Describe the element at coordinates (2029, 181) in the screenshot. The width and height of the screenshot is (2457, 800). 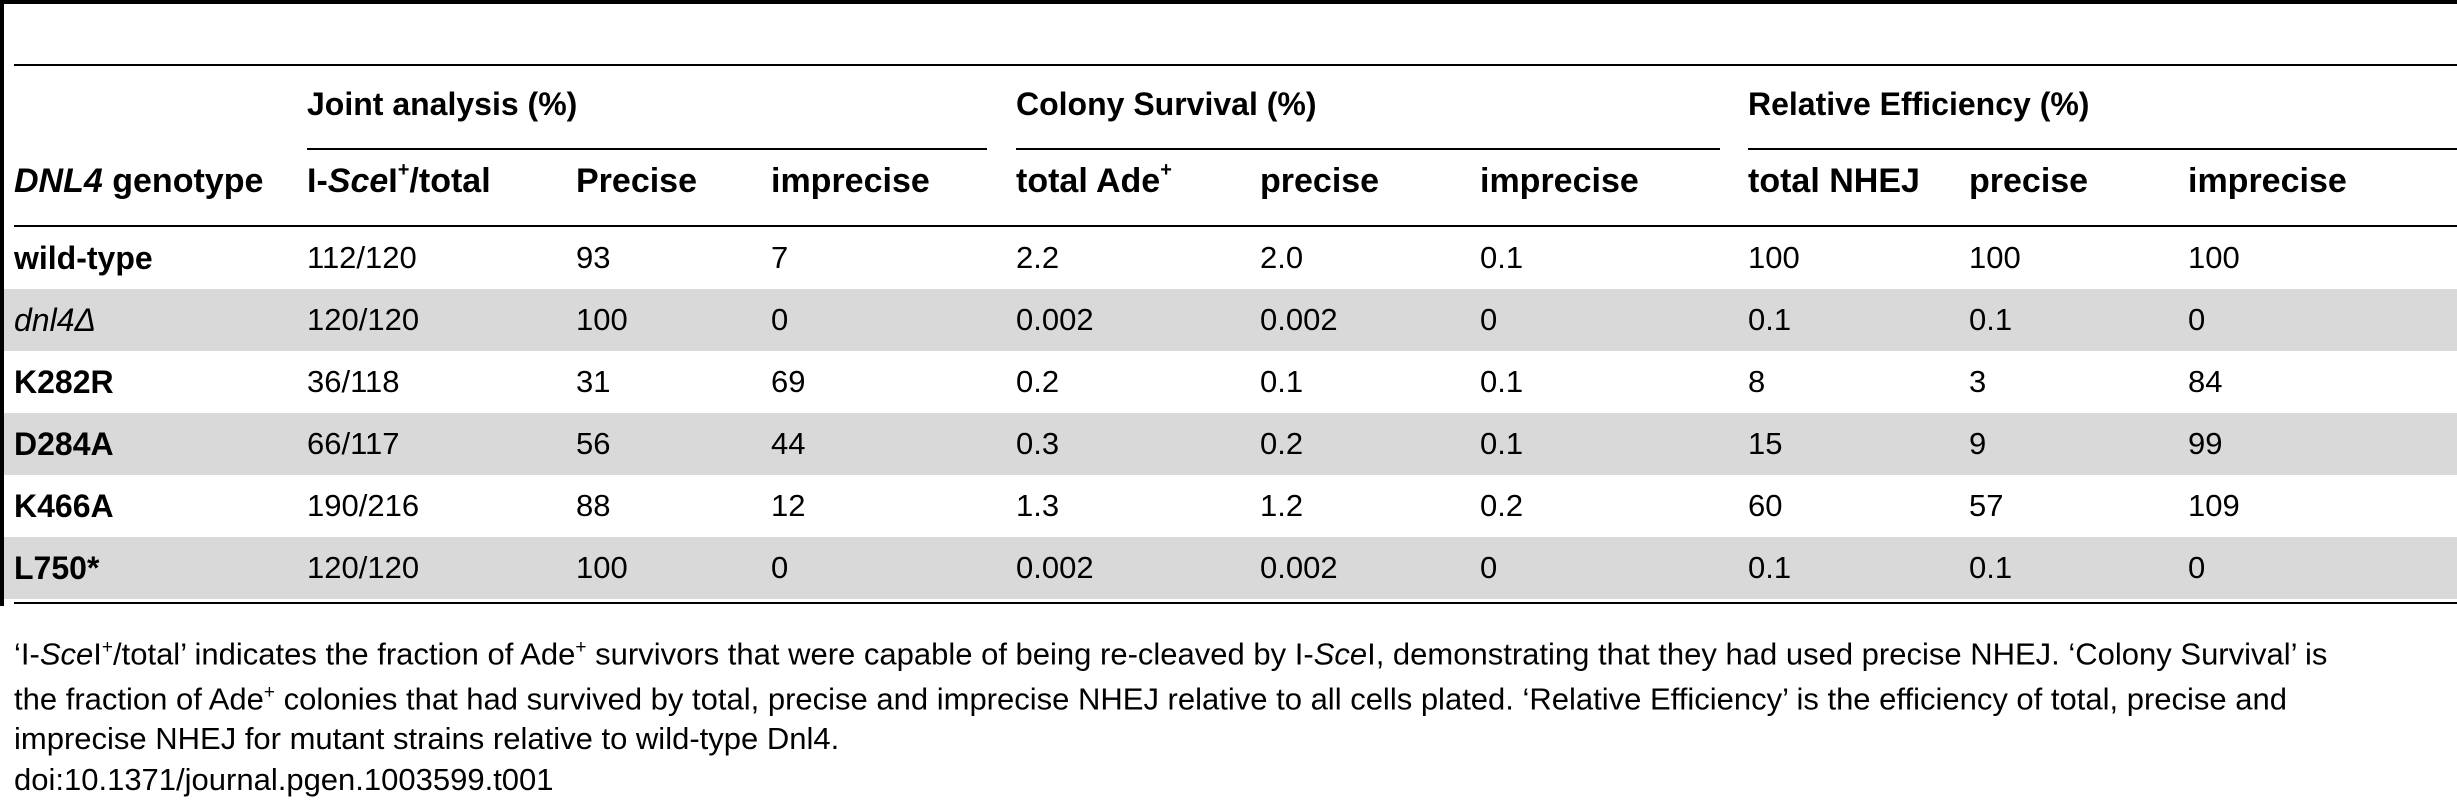
I see `col-header-precise-relative: precise` at that location.